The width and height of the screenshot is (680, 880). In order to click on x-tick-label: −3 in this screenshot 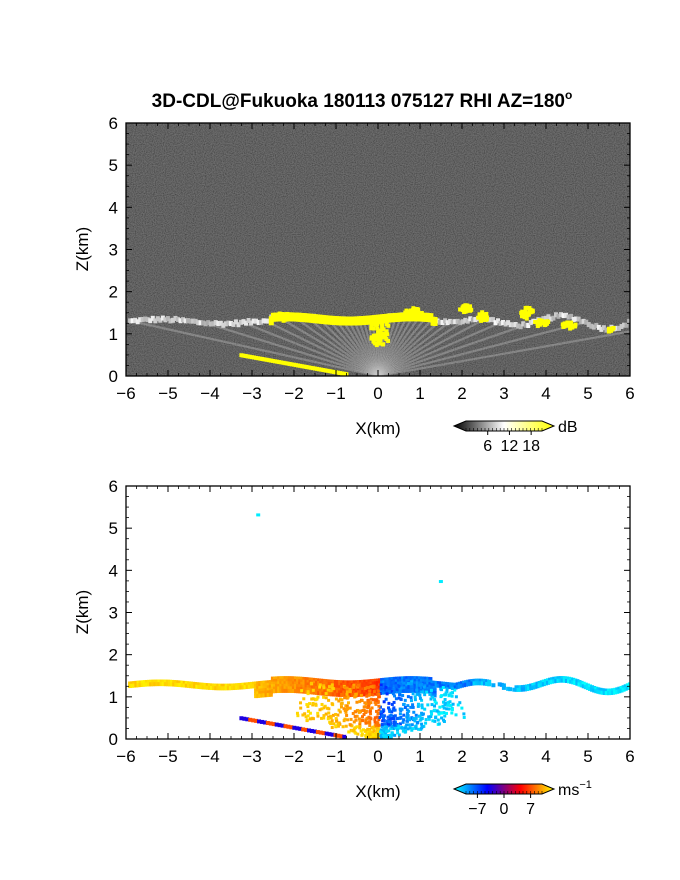, I will do `click(251, 393)`.